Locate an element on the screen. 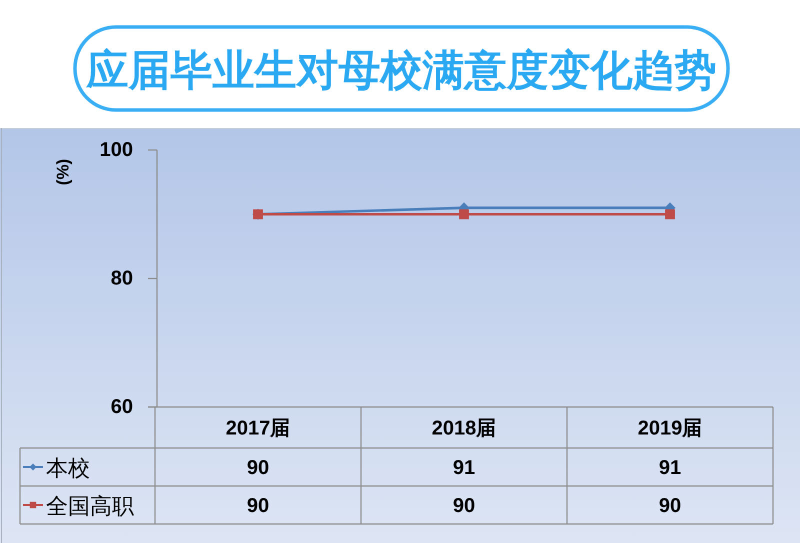  legend-label: 全国高职 is located at coordinates (90, 506).